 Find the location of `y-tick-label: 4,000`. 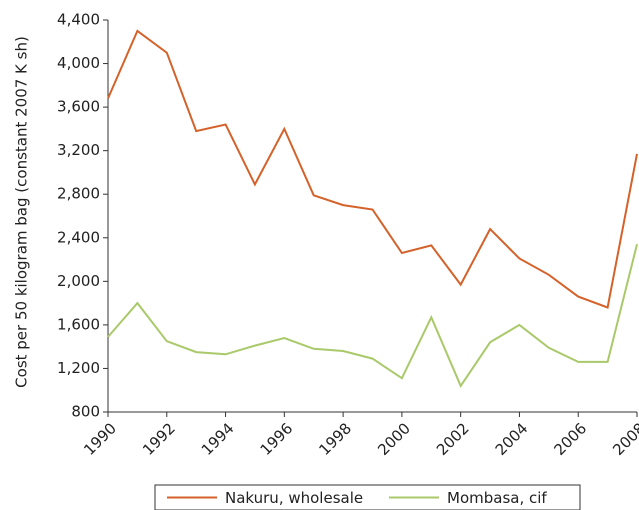

y-tick-label: 4,000 is located at coordinates (78, 63).